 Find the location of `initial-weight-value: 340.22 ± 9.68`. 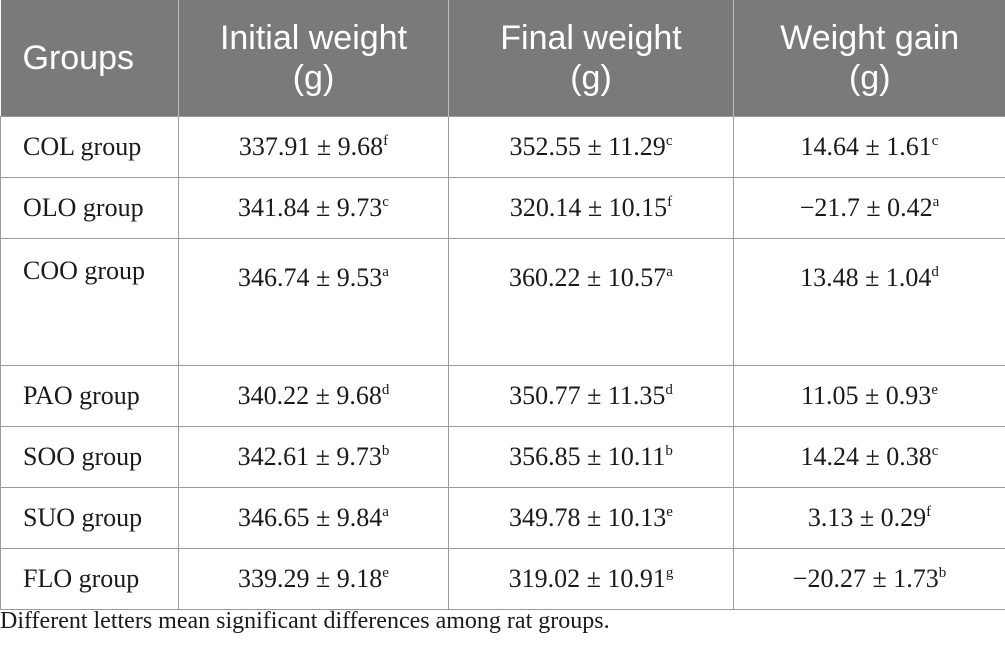

initial-weight-value: 340.22 ± 9.68 is located at coordinates (309, 395).